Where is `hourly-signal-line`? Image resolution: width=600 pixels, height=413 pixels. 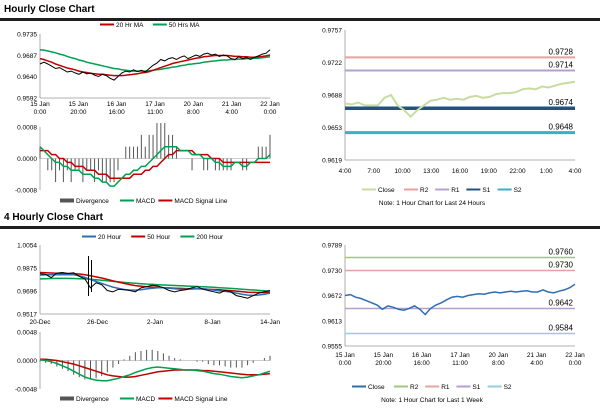
hourly-signal-line is located at coordinates (155, 164).